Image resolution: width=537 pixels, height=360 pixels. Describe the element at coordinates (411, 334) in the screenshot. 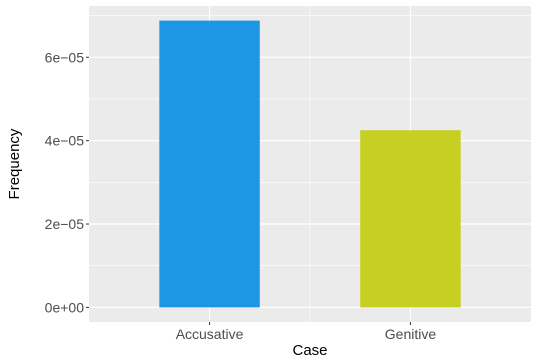

I see `x-tick-label: Genitive` at that location.